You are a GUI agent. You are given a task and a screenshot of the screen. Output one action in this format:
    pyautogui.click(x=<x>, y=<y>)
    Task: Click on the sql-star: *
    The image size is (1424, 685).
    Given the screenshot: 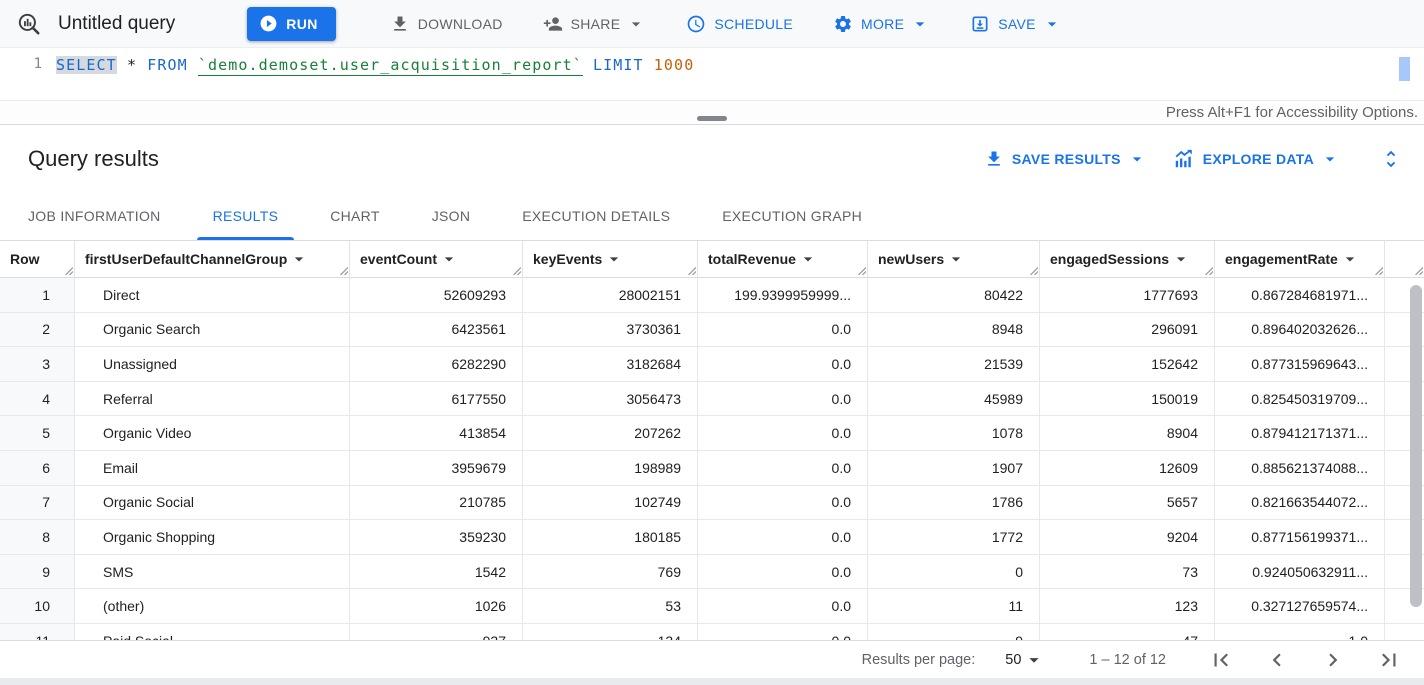 What is the action you would take?
    pyautogui.click(x=132, y=65)
    